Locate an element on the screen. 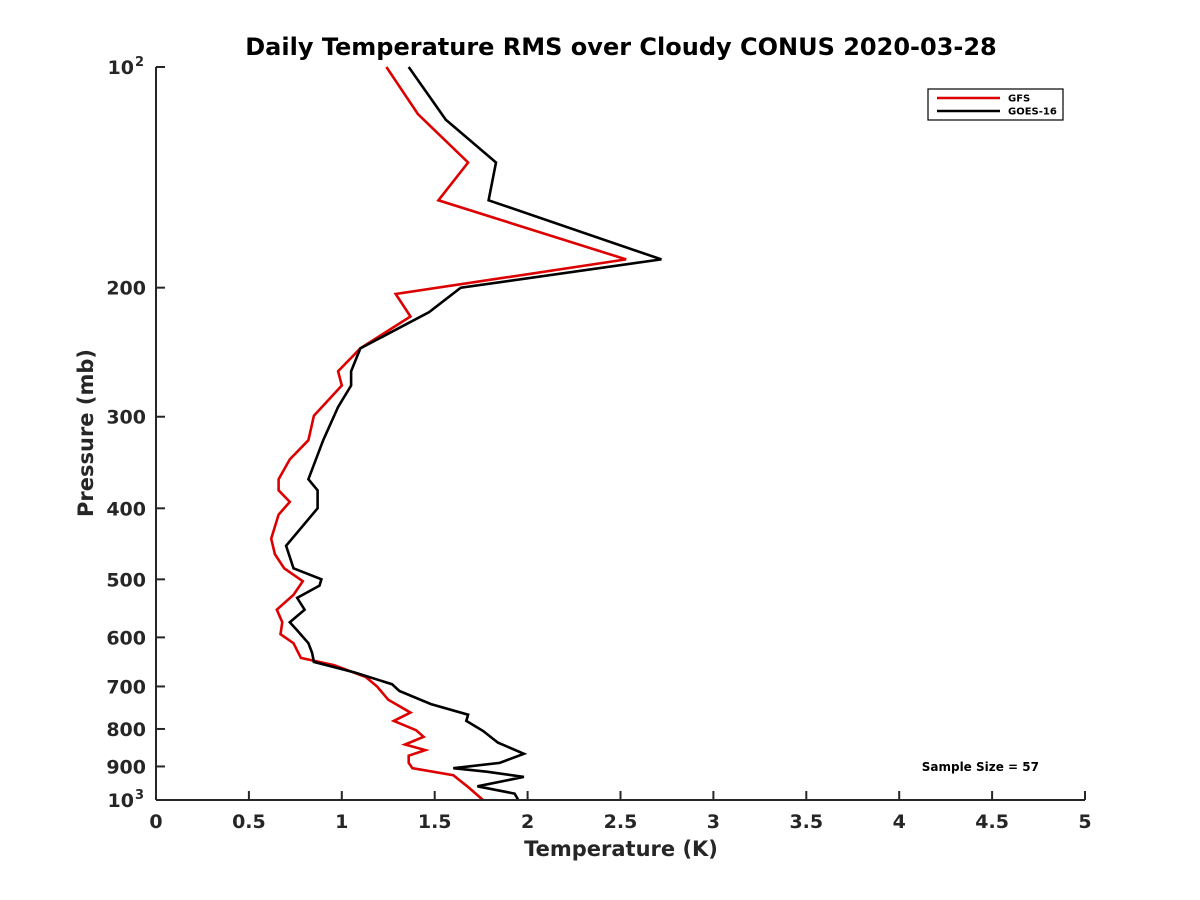 The height and width of the screenshot is (900, 1200). y-tick-label: 600 is located at coordinates (126, 638).